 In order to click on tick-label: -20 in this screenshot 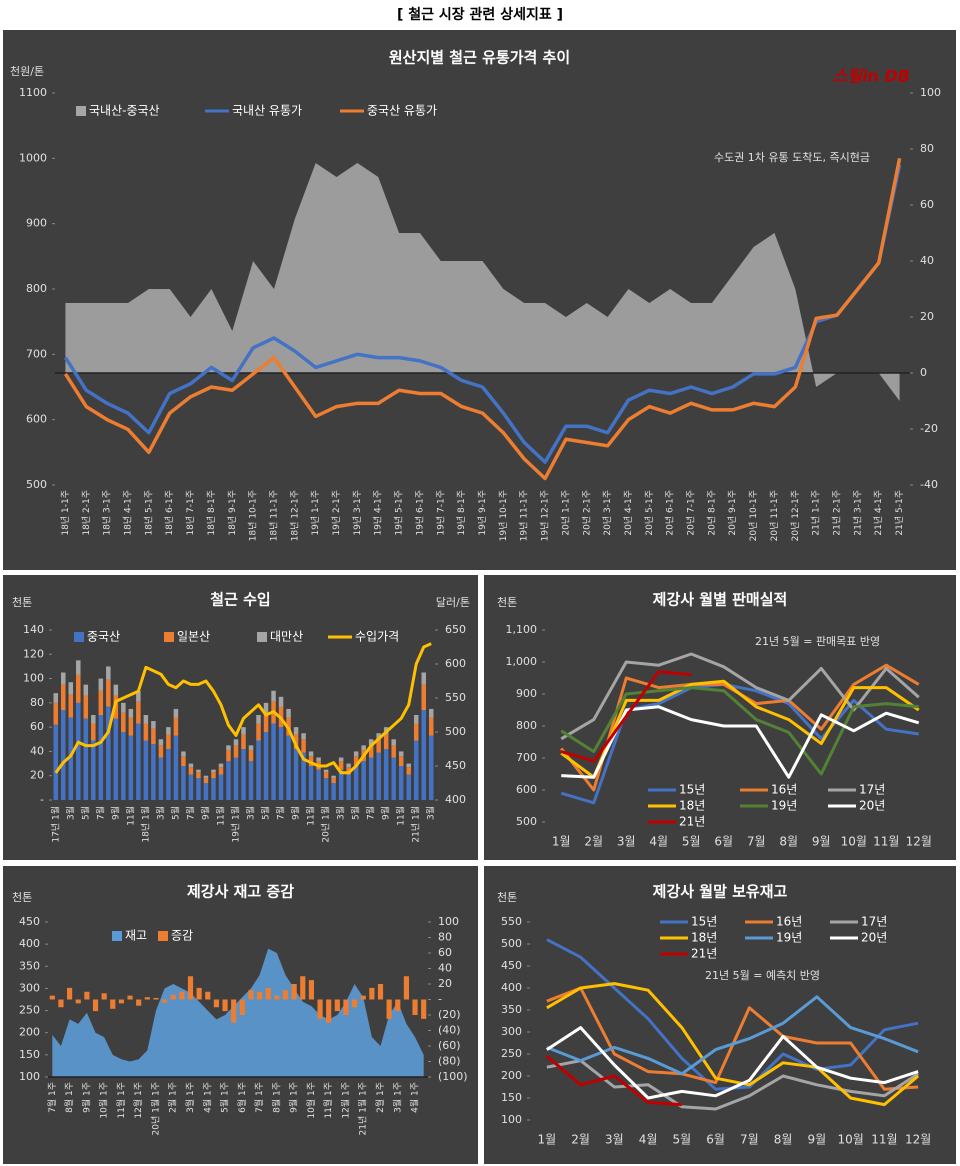, I will do `click(929, 428)`.